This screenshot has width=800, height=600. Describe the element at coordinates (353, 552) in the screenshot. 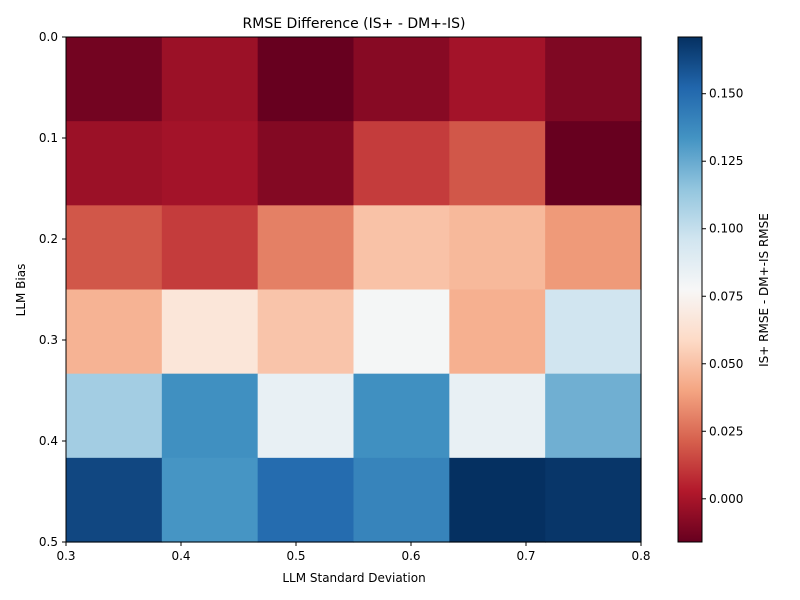

I see `x-axis-ticks: 0.3 0.4 0.5 0.6 0.7 0.8` at that location.